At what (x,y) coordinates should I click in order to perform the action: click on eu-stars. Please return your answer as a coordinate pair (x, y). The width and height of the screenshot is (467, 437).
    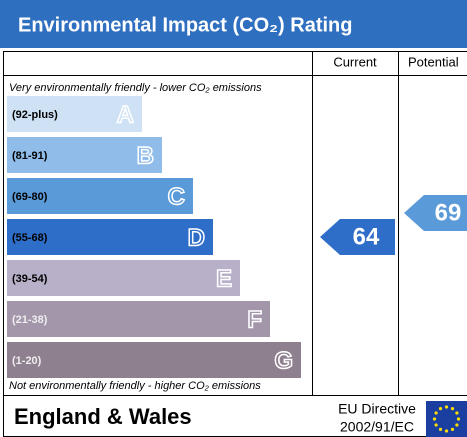
    Looking at the image, I should click on (446, 419).